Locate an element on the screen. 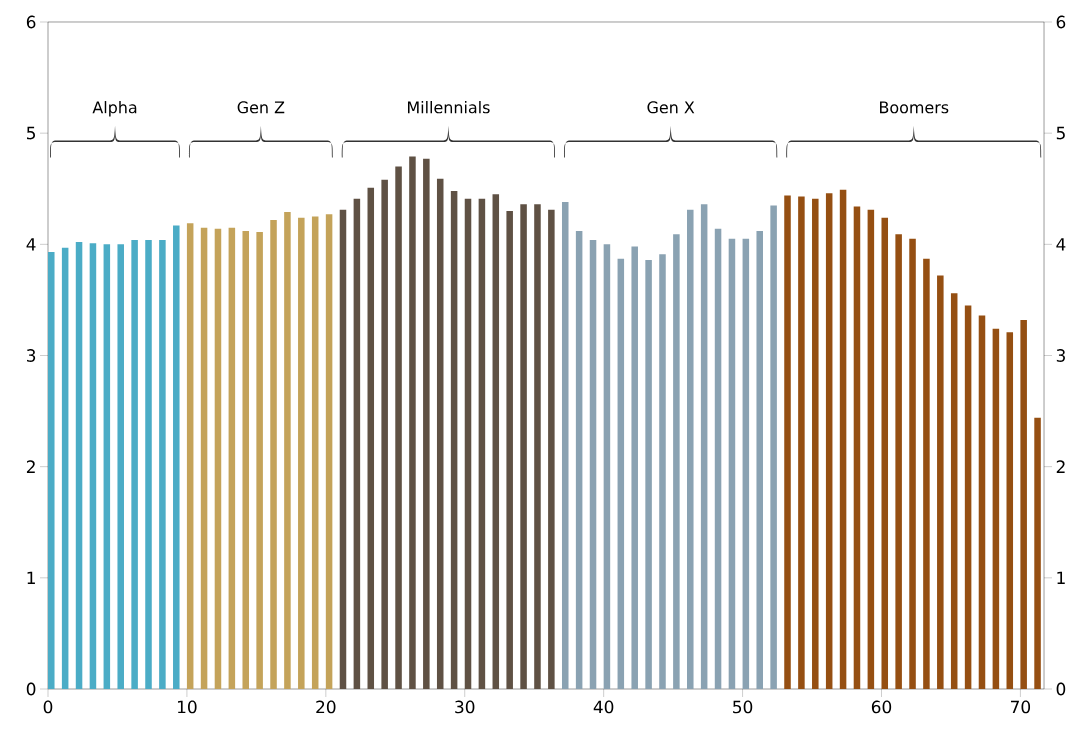  y-tick-label: 0 is located at coordinates (31, 689).